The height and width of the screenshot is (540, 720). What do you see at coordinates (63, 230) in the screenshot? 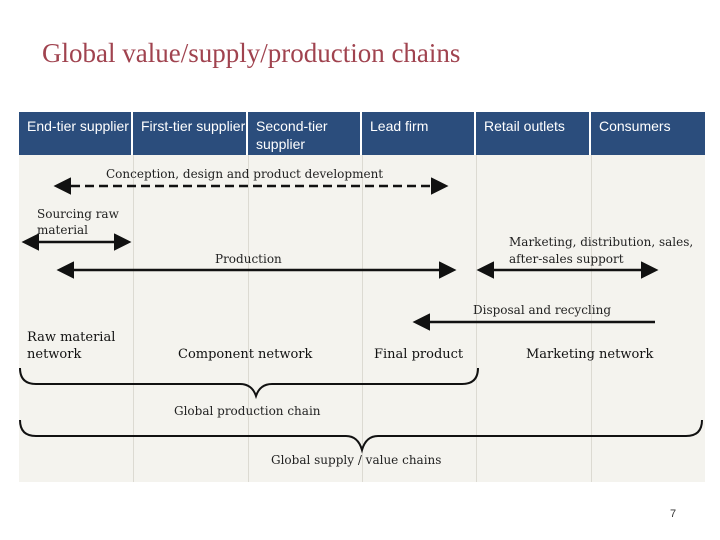
I see `sourcing-label-line2: material` at bounding box center [63, 230].